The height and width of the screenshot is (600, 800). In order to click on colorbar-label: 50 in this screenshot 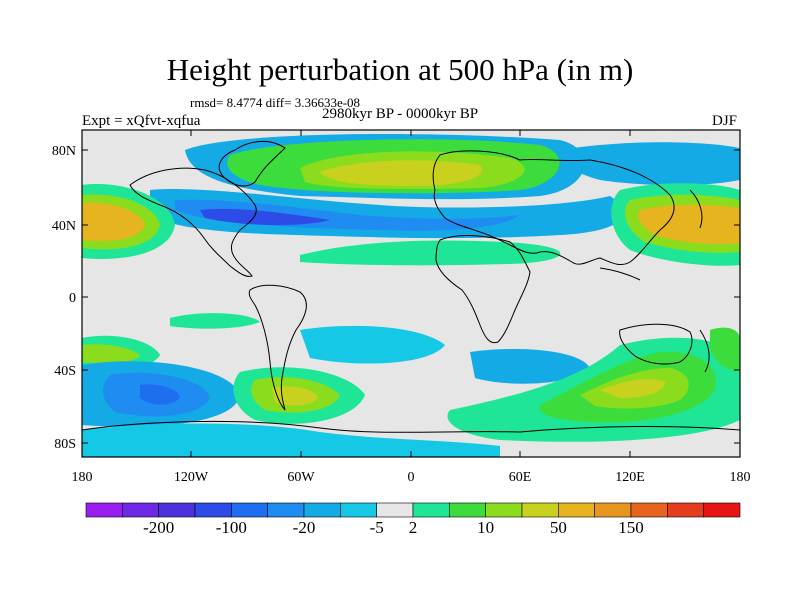, I will do `click(558, 527)`.